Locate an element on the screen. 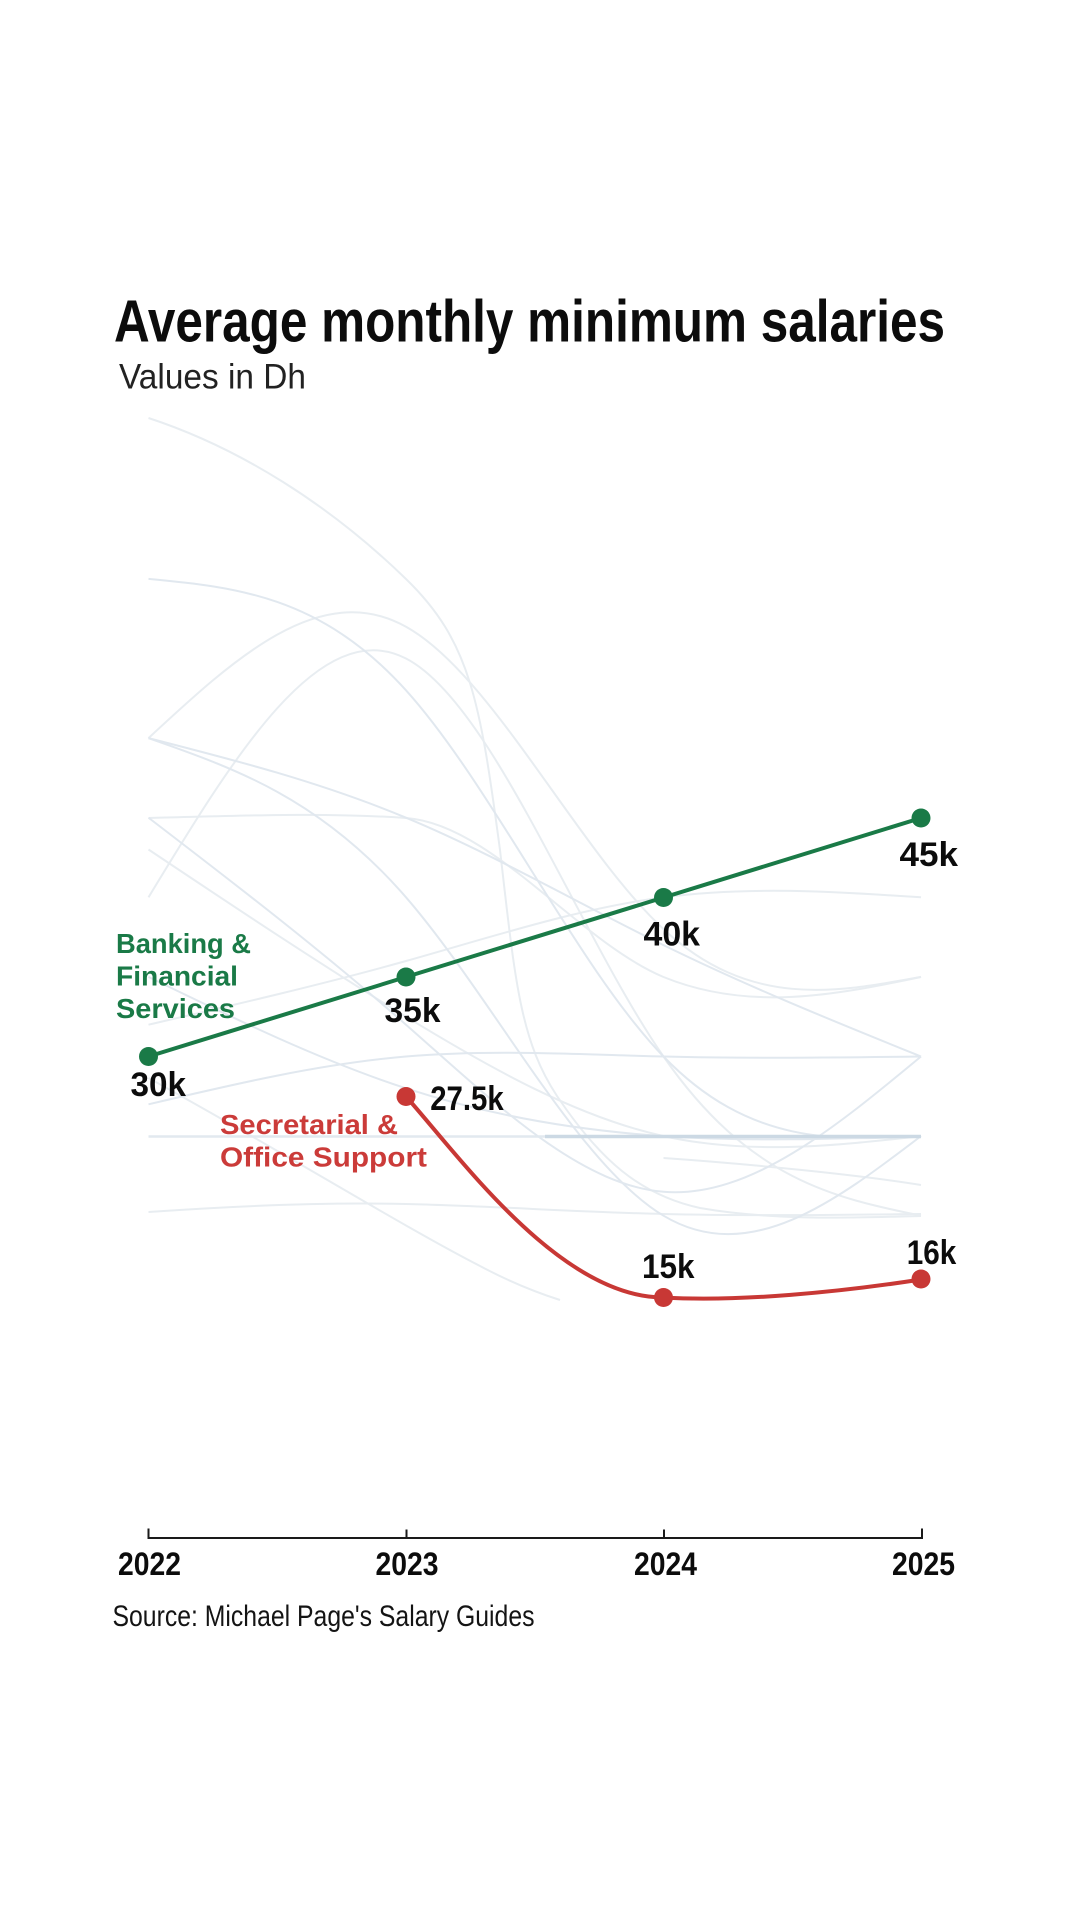 The height and width of the screenshot is (1920, 1080). svg-text: 27.5k is located at coordinates (467, 1099).